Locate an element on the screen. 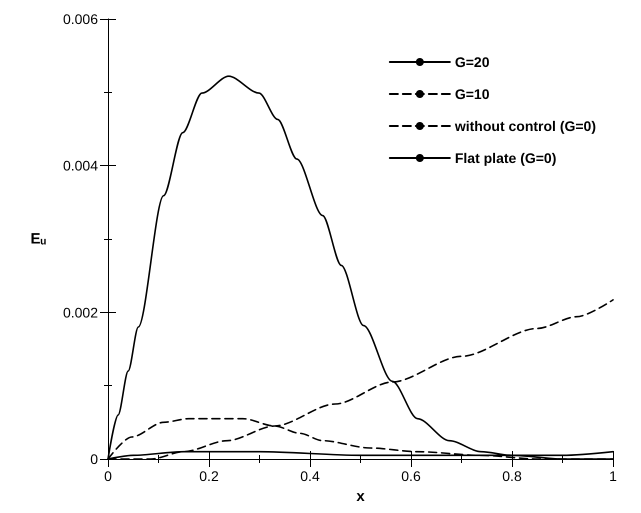 The height and width of the screenshot is (513, 641). x-axis-title: x is located at coordinates (361, 496).